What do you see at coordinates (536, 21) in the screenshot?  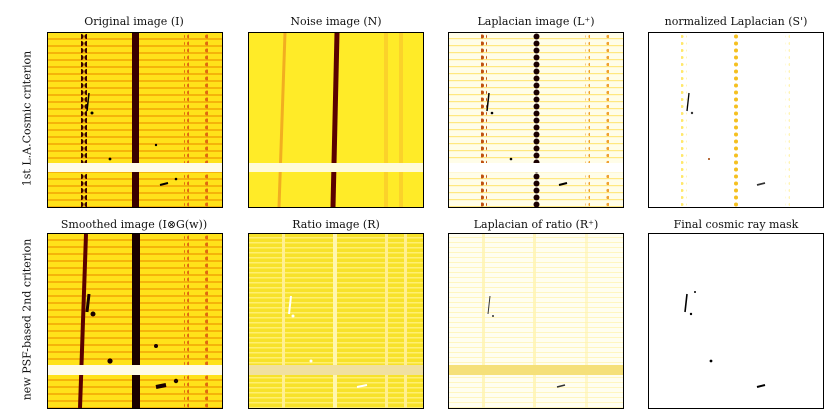 I see `title-laplacian: Laplacian image (L⁺)` at bounding box center [536, 21].